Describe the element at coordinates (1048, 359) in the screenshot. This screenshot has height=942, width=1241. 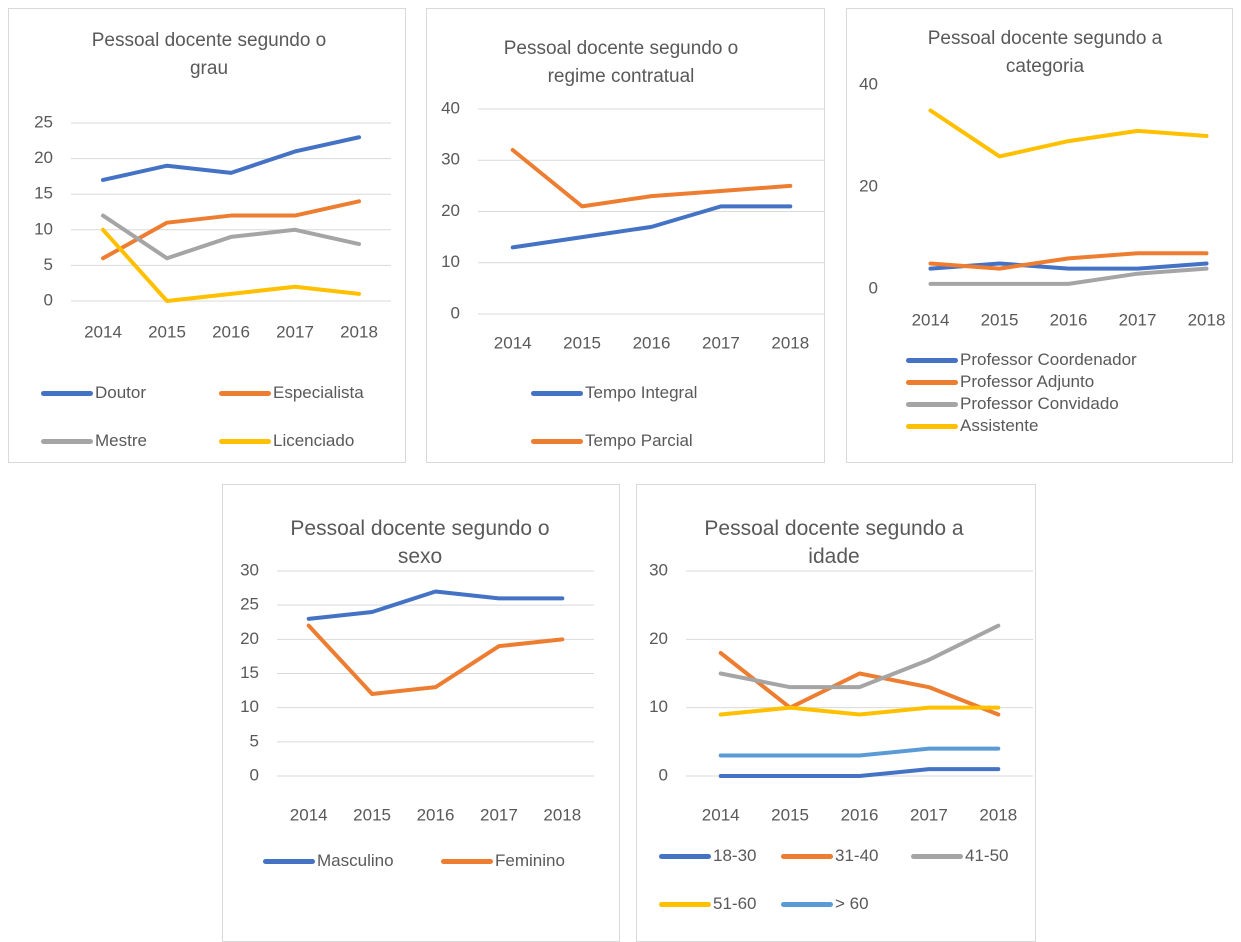
I see `legend-label: Professor Coordenador` at that location.